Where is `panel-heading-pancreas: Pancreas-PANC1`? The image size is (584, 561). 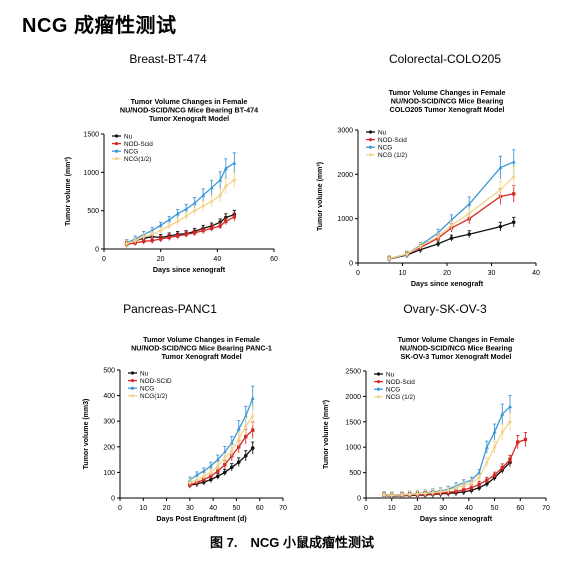 panel-heading-pancreas: Pancreas-PANC1 is located at coordinates (170, 309).